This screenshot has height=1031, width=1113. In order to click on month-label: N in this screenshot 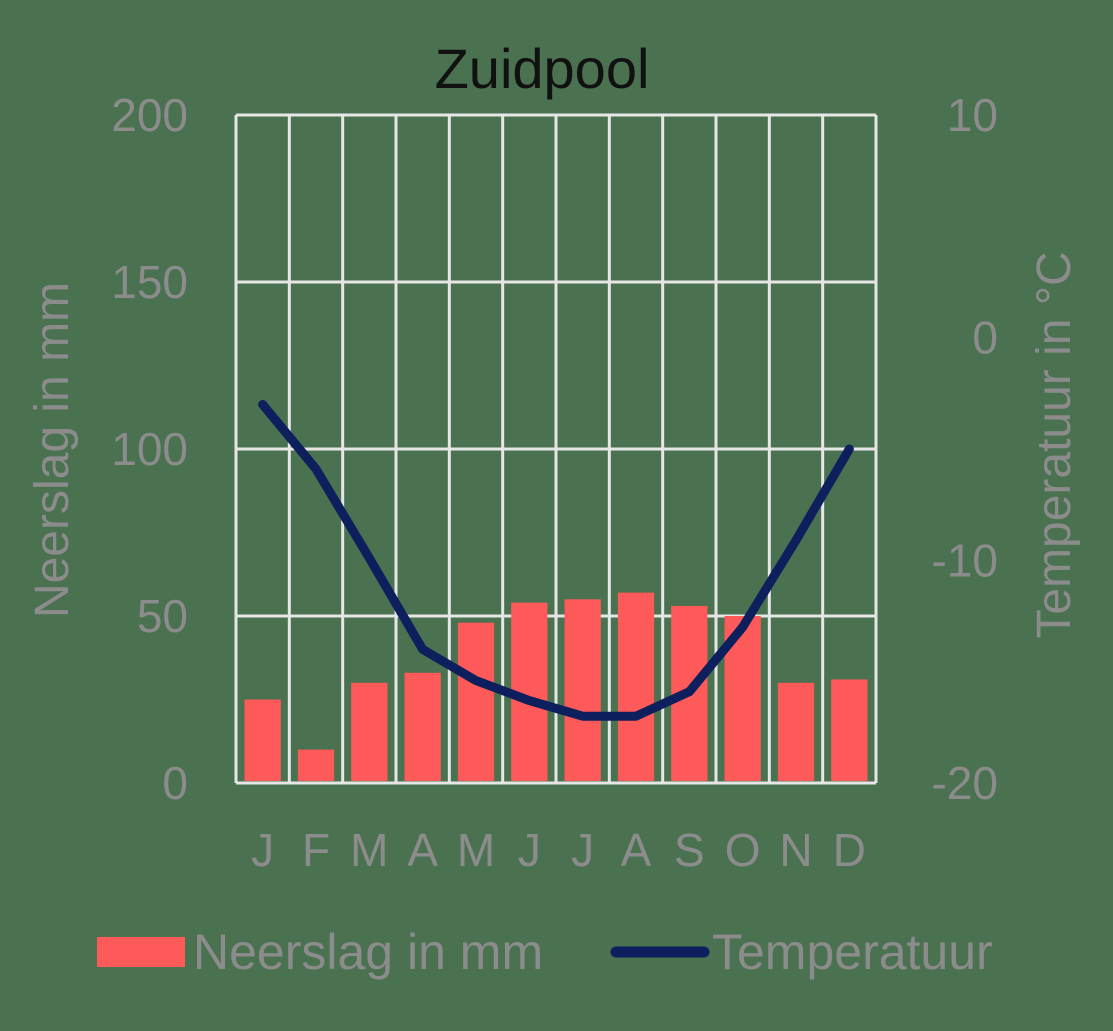, I will do `click(795, 850)`.